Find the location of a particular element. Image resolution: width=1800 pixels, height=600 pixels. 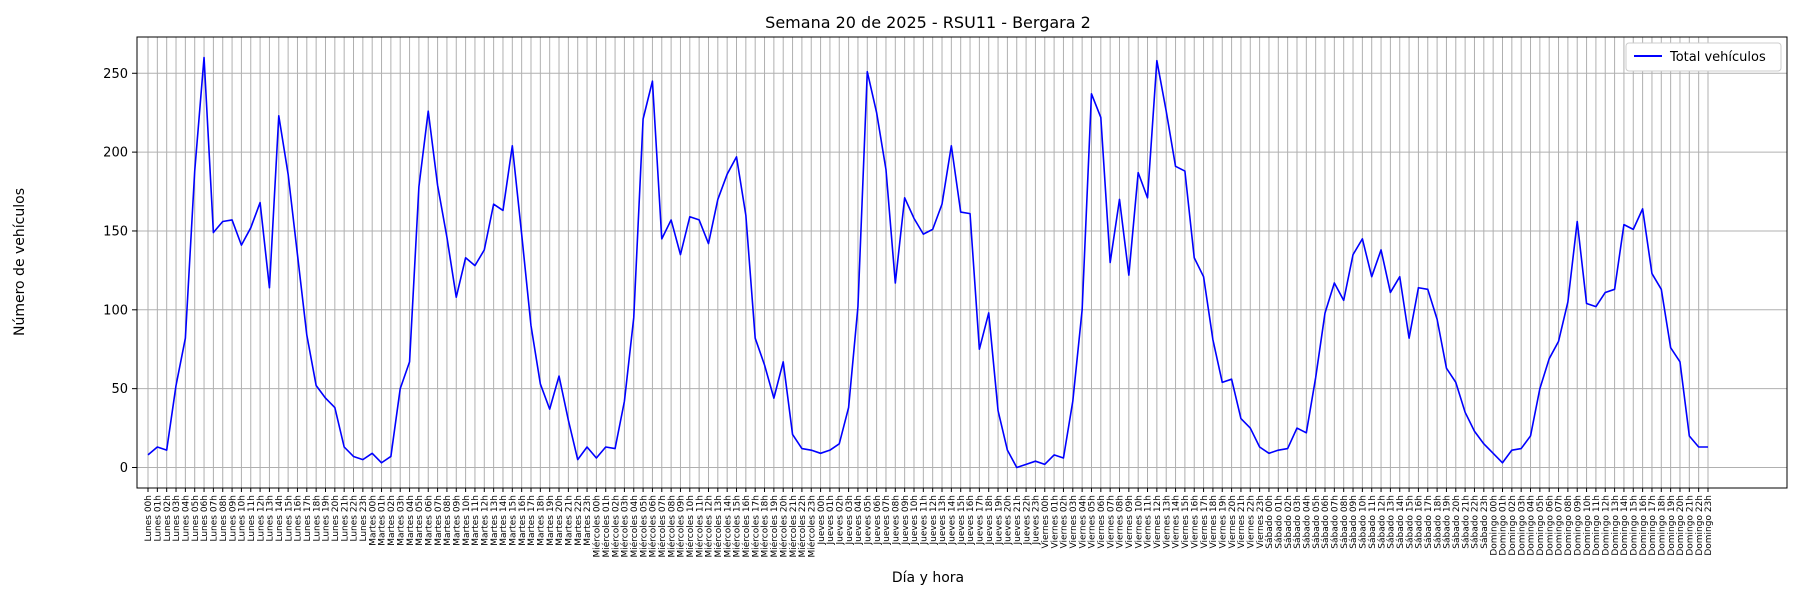

x-tick-label: Domingo 17h is located at coordinates (1653, 525).